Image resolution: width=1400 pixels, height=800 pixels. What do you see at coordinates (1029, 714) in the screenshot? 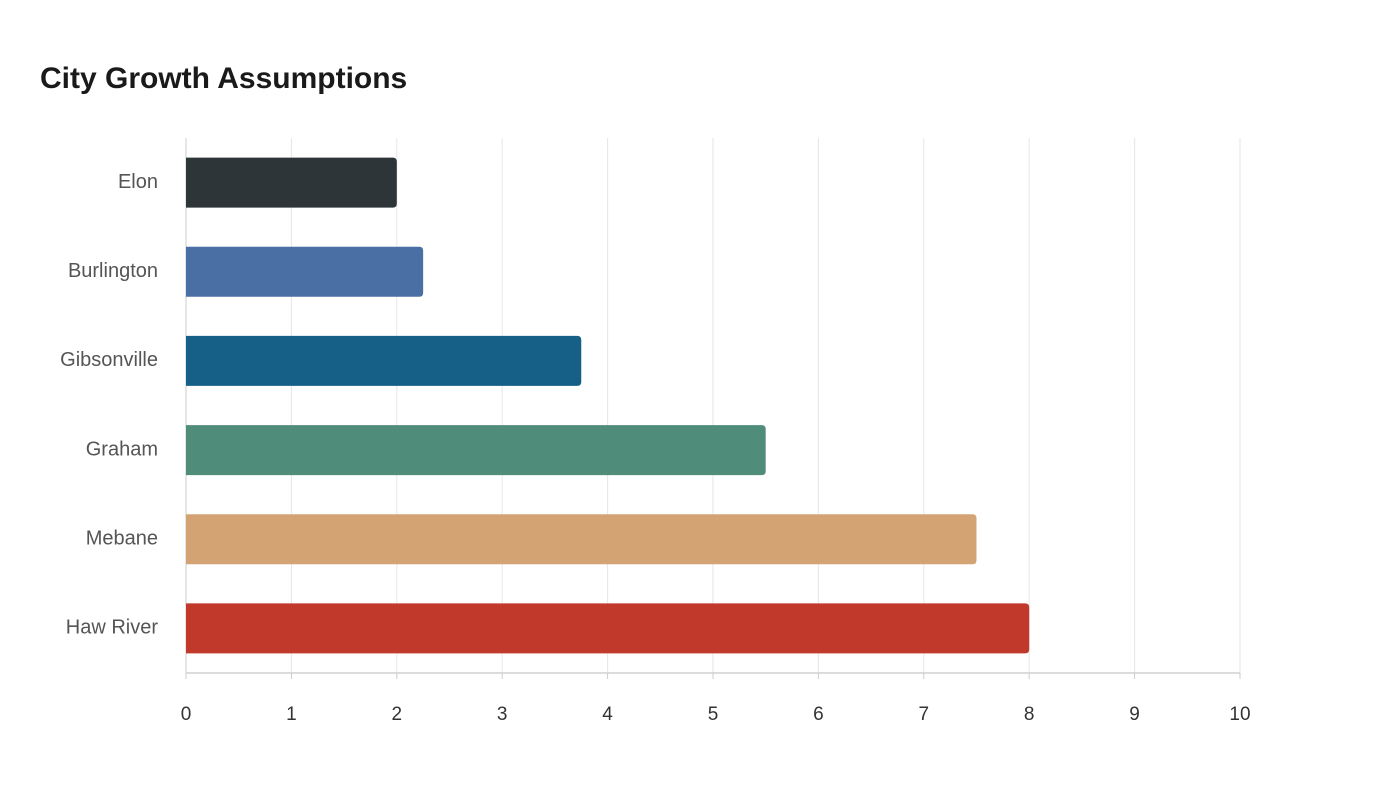
I see `x-tick-label: 8` at bounding box center [1029, 714].